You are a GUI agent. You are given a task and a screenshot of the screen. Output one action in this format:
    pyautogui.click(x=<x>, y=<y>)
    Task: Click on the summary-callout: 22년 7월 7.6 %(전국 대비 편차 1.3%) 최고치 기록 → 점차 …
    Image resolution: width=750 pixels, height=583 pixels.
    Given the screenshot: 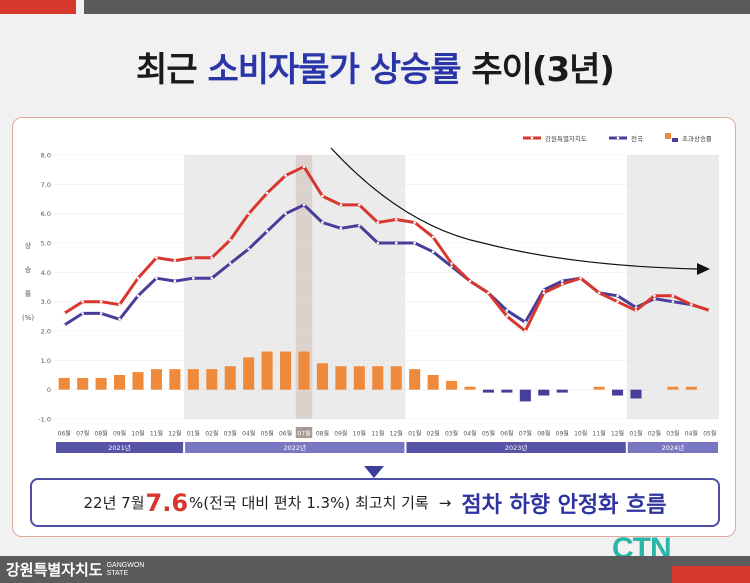 What is the action you would take?
    pyautogui.click(x=375, y=502)
    